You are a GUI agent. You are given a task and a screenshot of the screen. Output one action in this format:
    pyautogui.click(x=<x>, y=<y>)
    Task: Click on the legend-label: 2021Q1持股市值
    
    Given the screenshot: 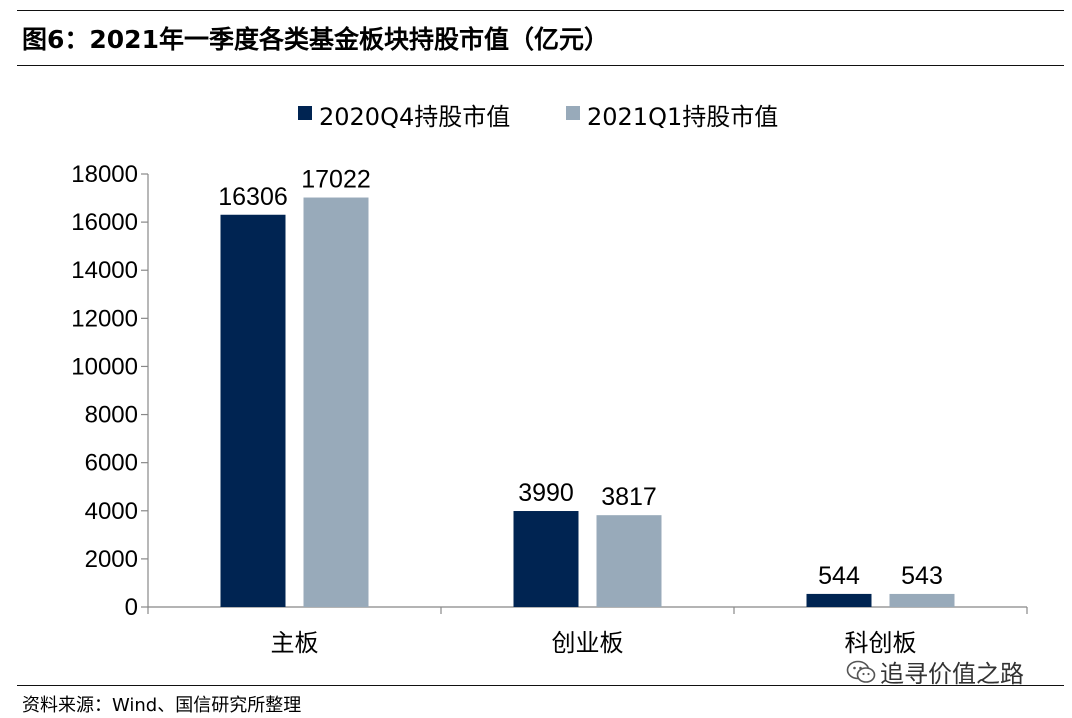 What is the action you would take?
    pyautogui.click(x=682, y=117)
    